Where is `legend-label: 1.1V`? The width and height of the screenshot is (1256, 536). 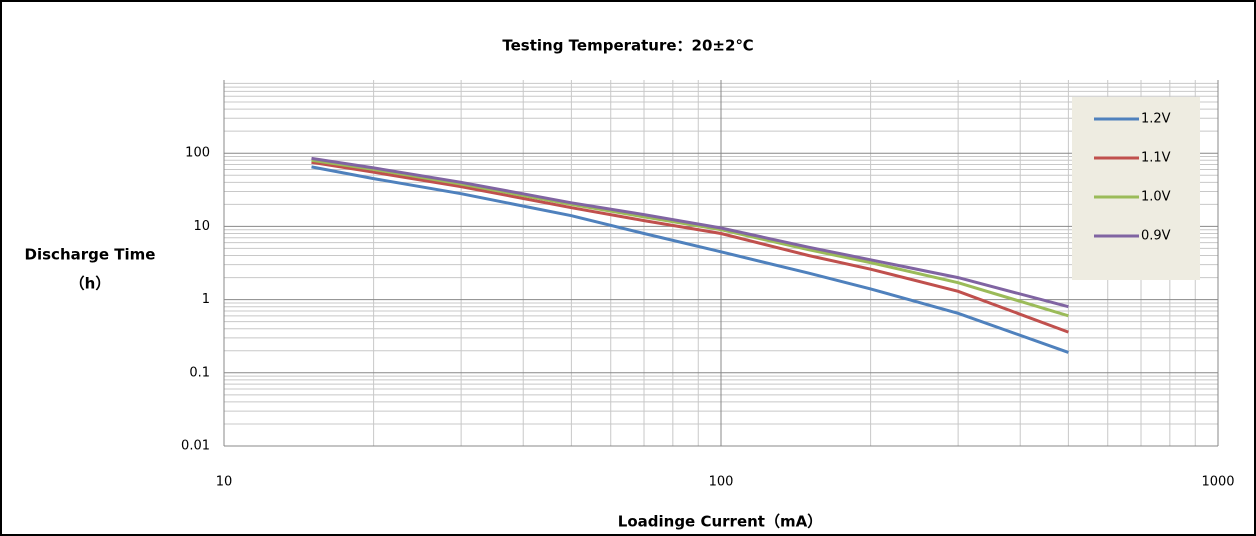
legend-label: 1.1V is located at coordinates (1156, 158).